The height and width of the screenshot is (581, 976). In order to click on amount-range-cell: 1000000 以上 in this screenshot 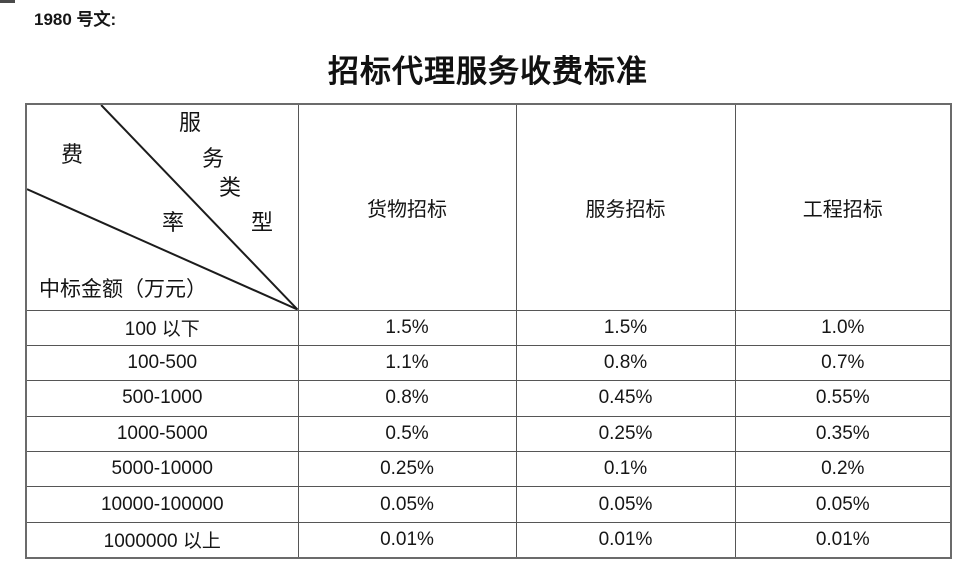, I will do `click(162, 540)`.